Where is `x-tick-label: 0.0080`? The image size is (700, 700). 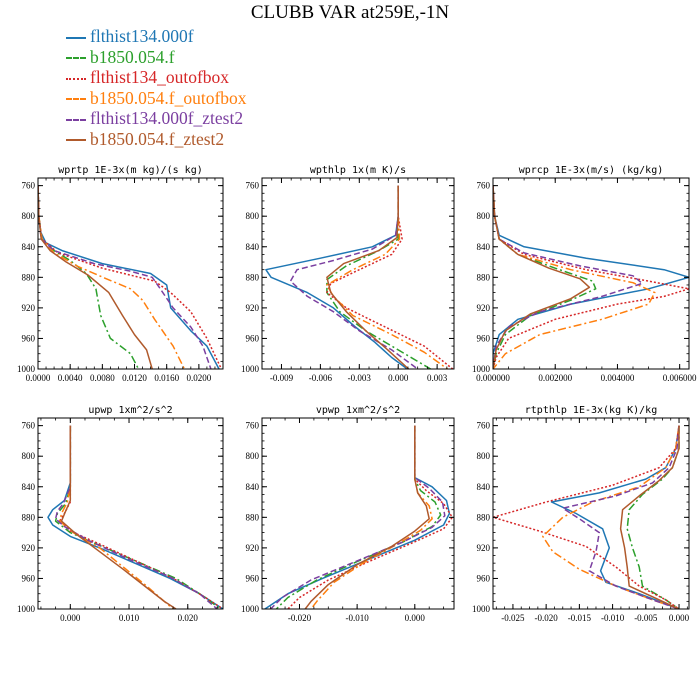
x-tick-label: 0.0080 is located at coordinates (102, 378).